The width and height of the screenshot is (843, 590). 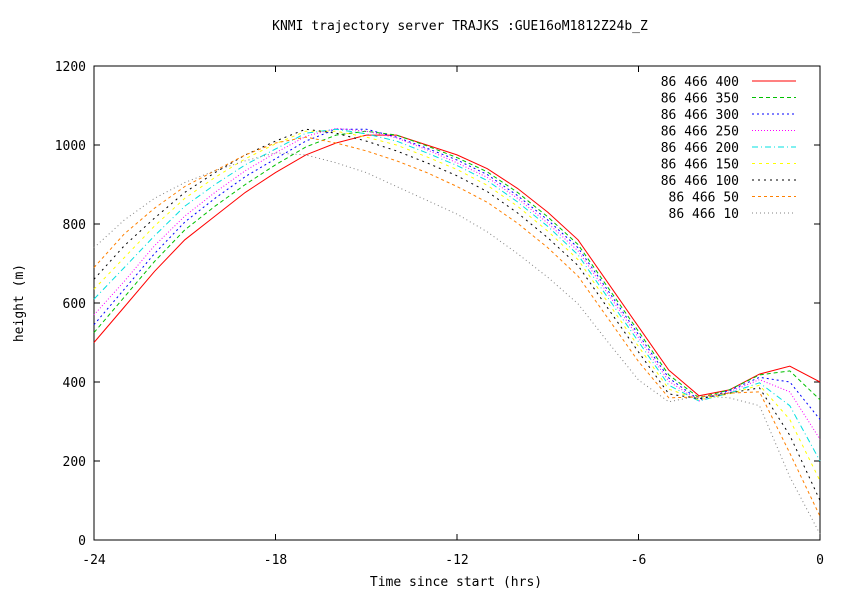 What do you see at coordinates (74, 225) in the screenshot?
I see `y-tick-label: 800` at bounding box center [74, 225].